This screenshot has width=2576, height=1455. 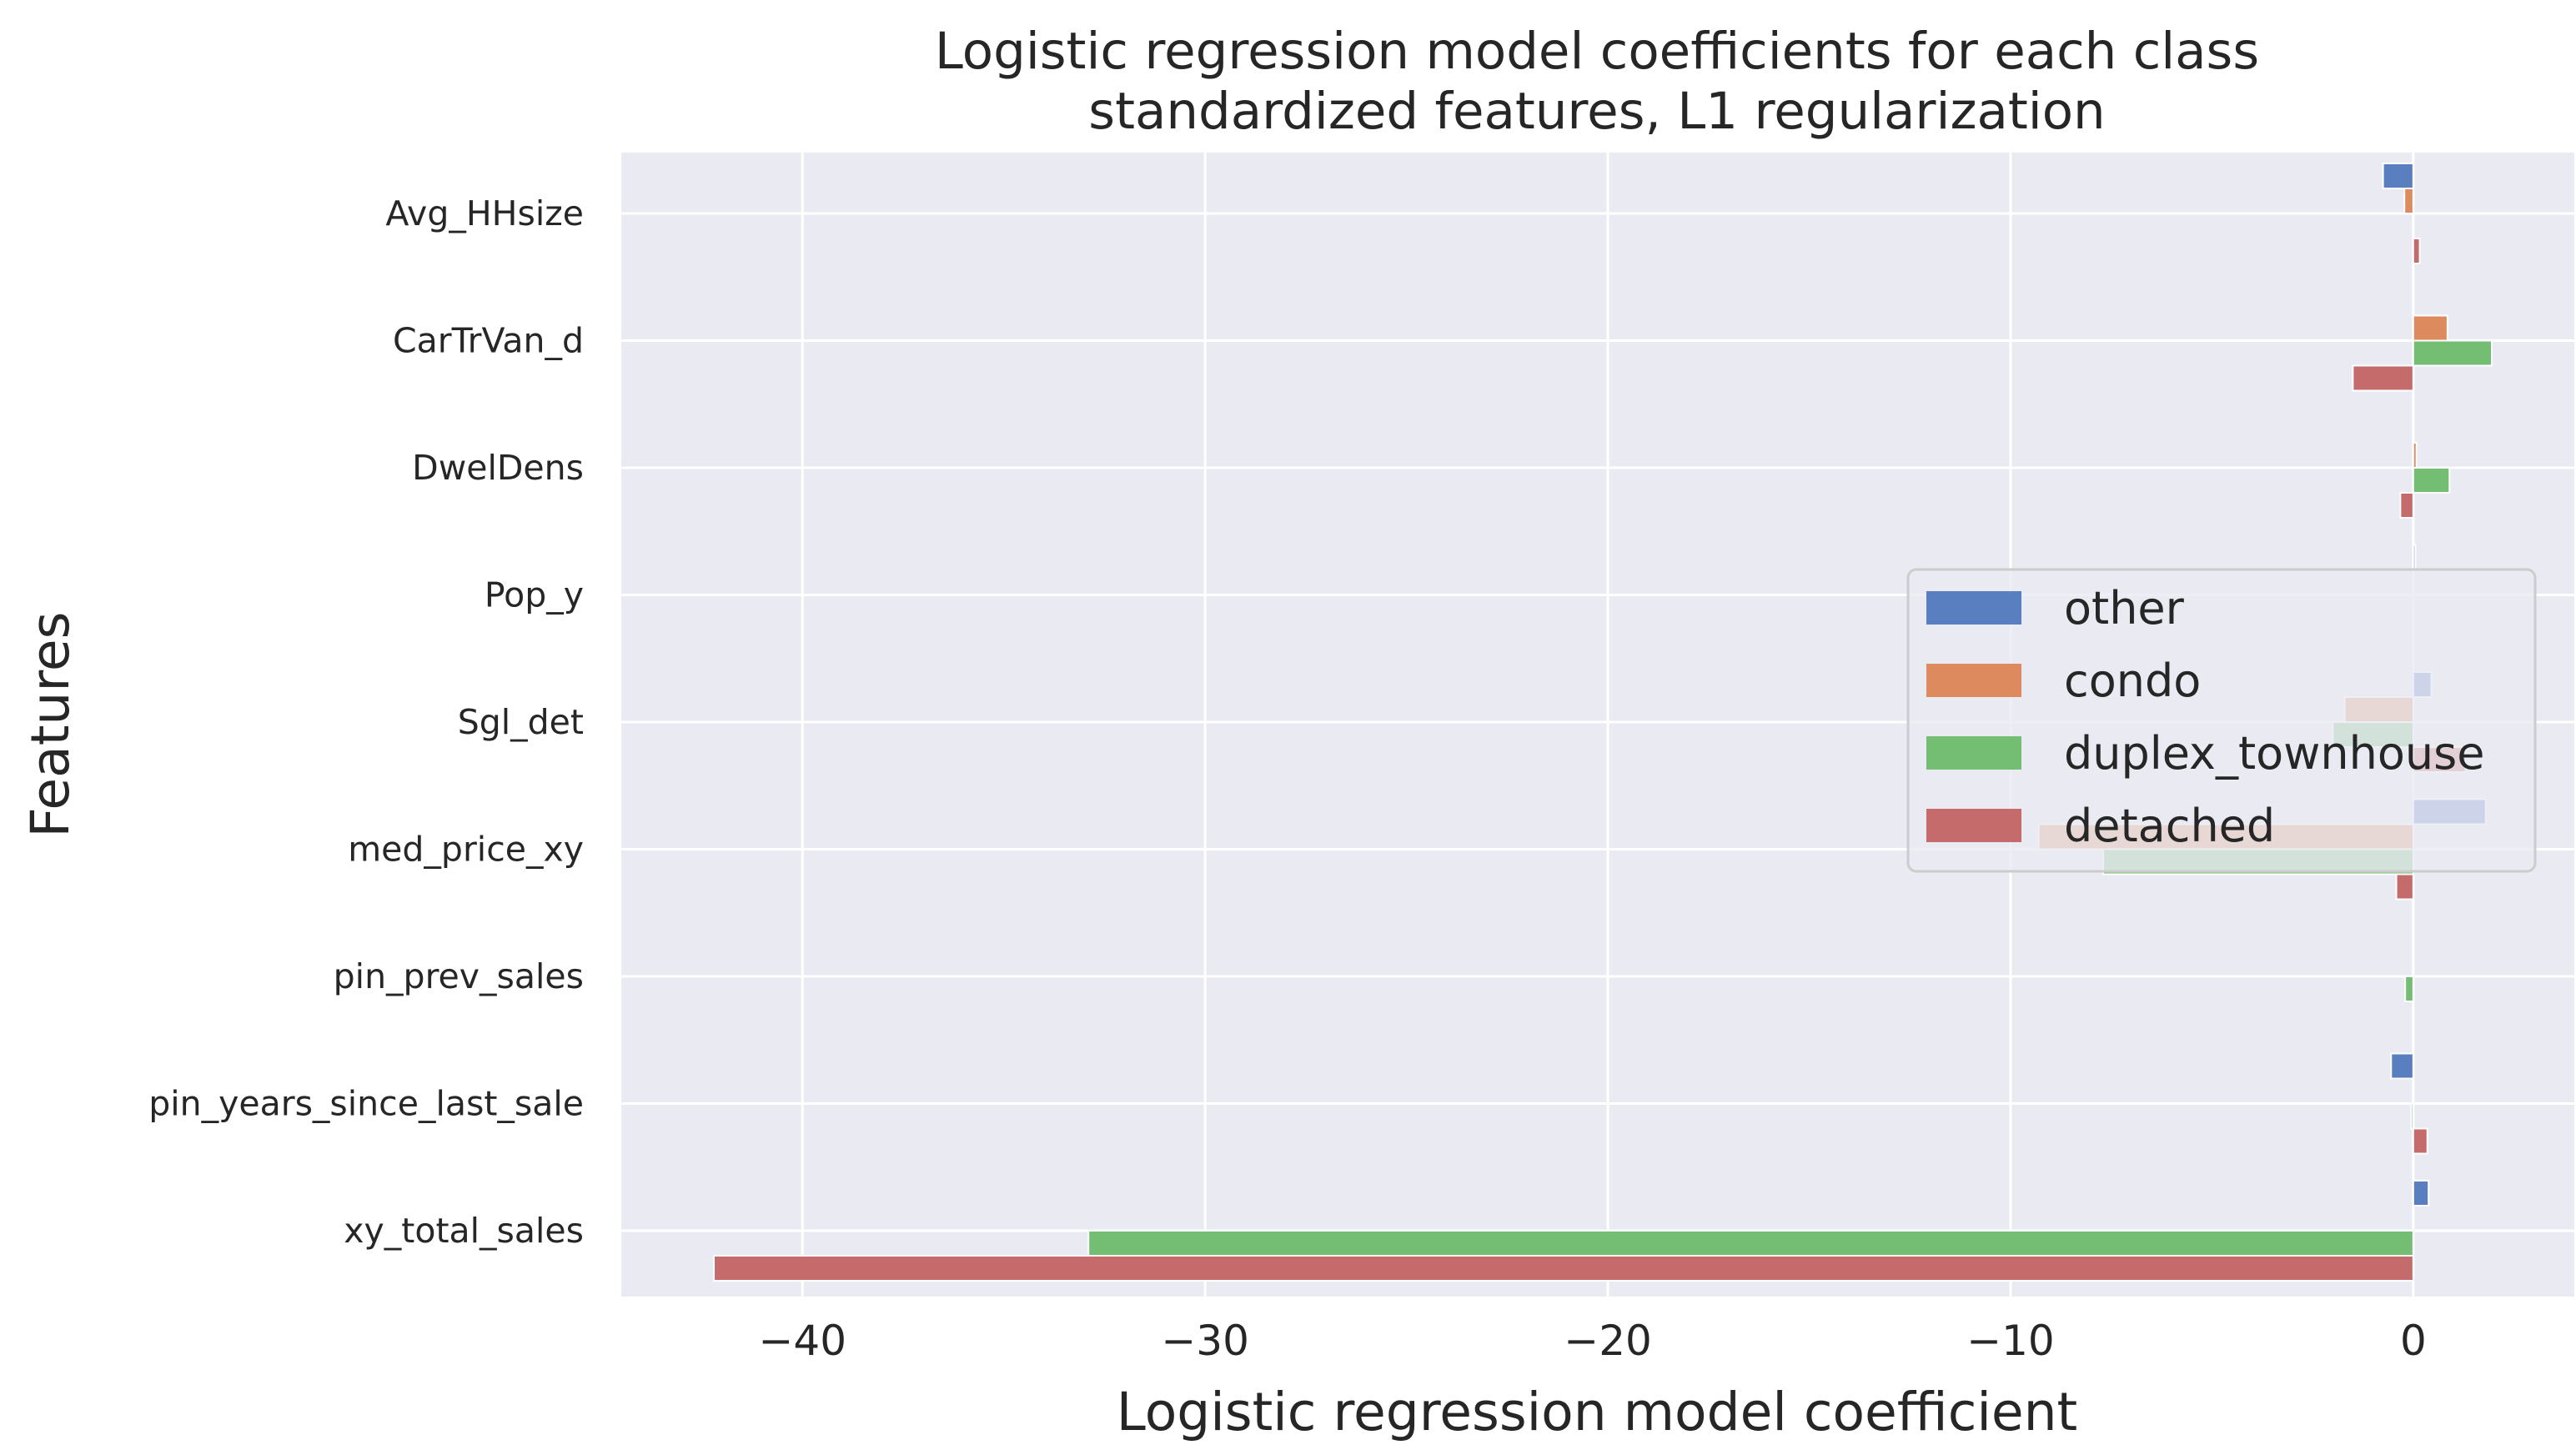 I want to click on y-tick-label: xy_total_sales, so click(x=464, y=1231).